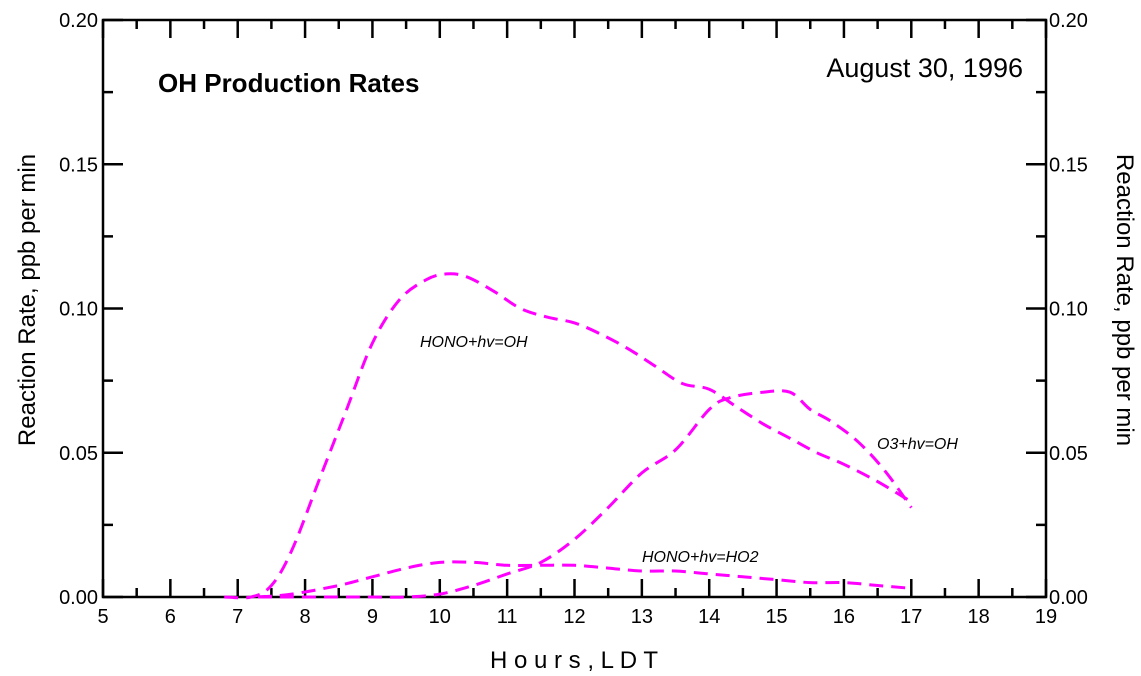 Image resolution: width=1141 pixels, height=676 pixels. Describe the element at coordinates (372, 617) in the screenshot. I see `x-tick-label: 9` at that location.